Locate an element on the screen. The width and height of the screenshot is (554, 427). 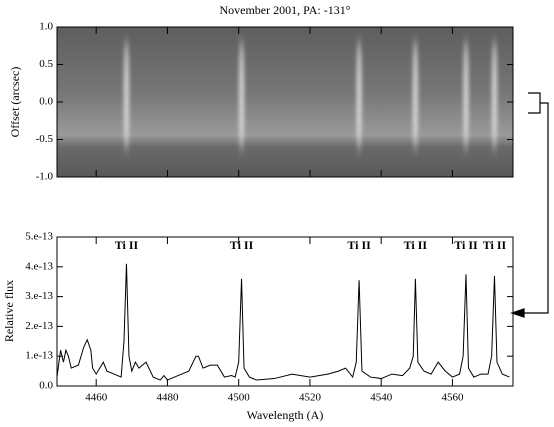
connector is located at coordinates (529, 205).